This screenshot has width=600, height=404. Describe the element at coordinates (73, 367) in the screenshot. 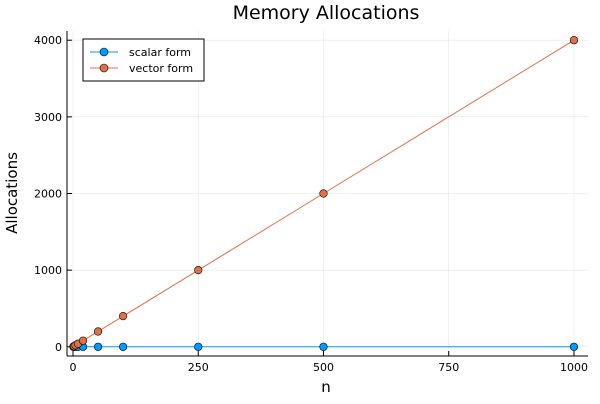

I see `x-tick-label: 0` at that location.